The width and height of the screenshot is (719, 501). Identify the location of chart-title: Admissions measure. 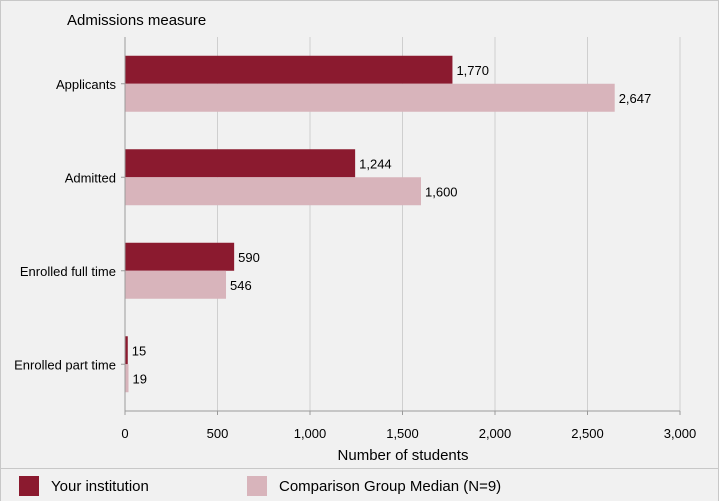
(136, 20).